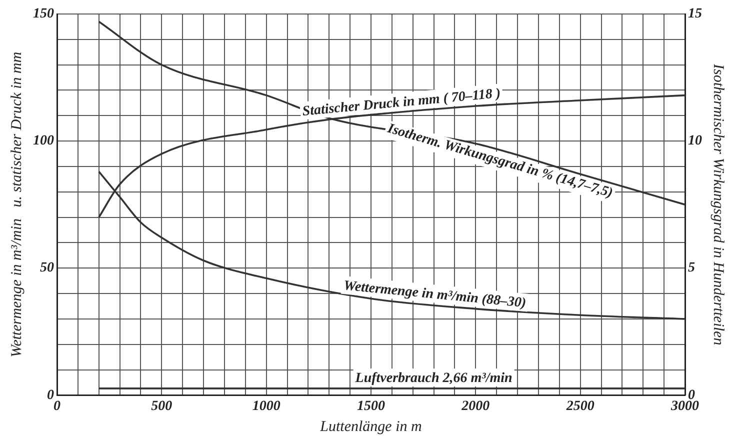  Describe the element at coordinates (370, 426) in the screenshot. I see `x-axis-title: Luttenlänge in m` at that location.